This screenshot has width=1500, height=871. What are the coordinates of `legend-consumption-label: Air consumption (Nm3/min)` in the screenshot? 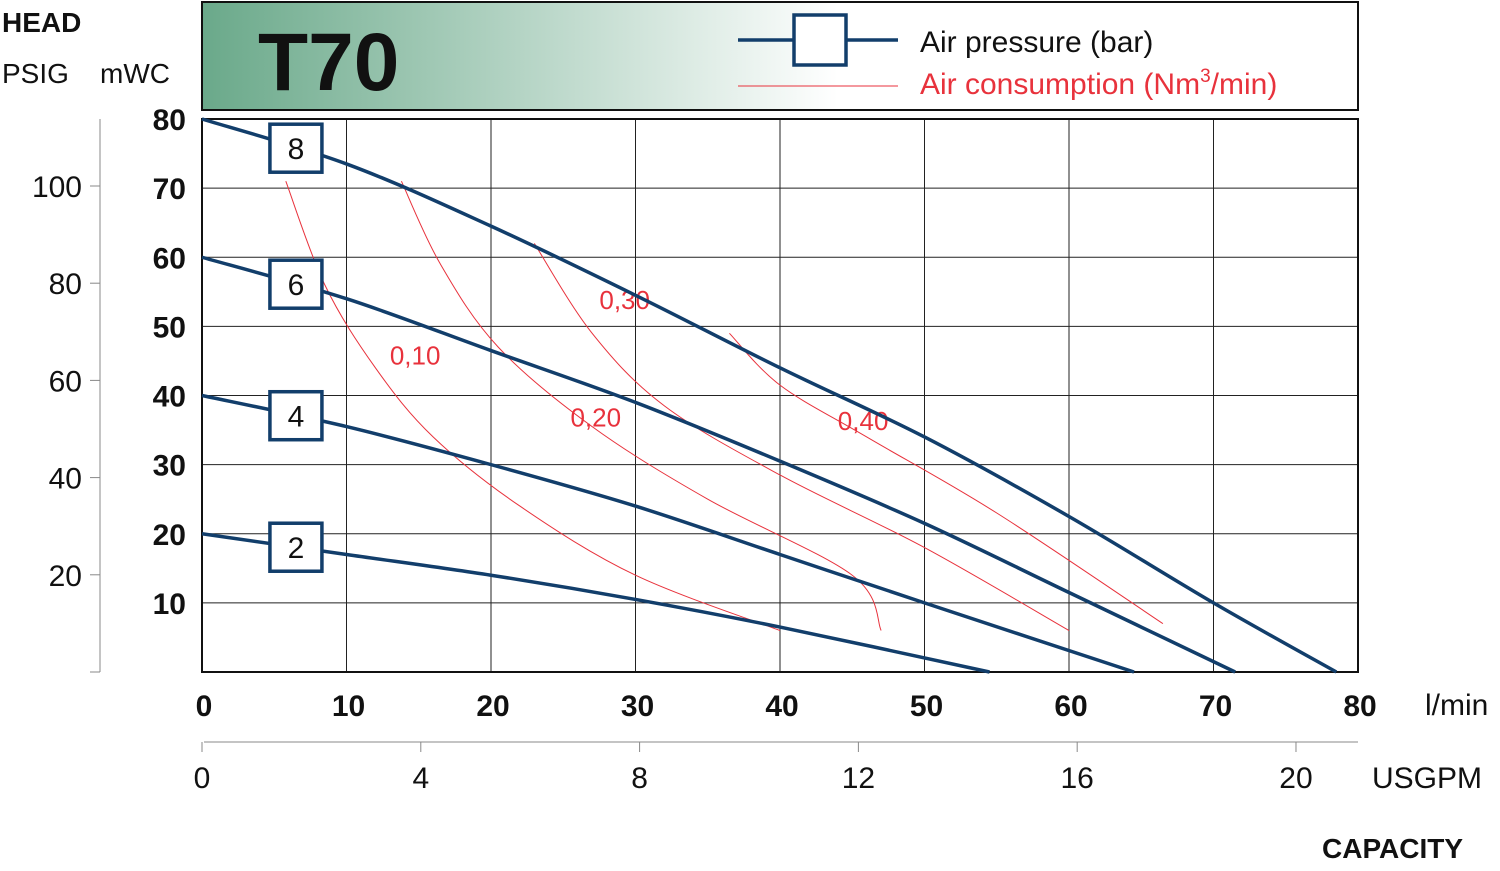 It's located at (1098, 83).